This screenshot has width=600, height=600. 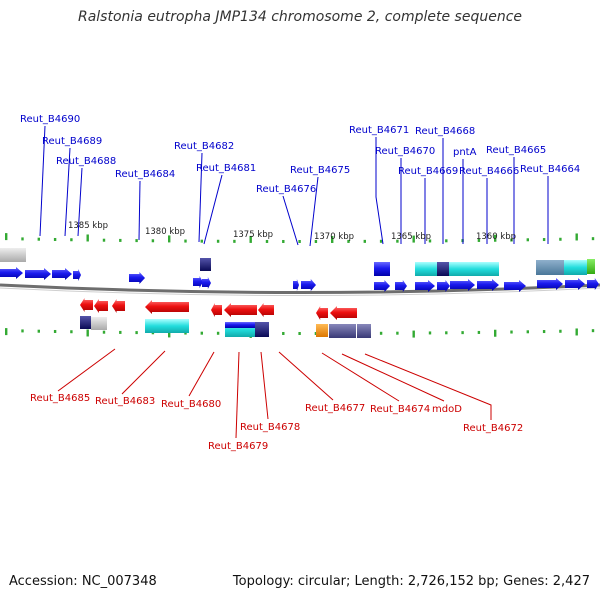 I want to click on scale-label: 1360 kbp, so click(x=496, y=237).